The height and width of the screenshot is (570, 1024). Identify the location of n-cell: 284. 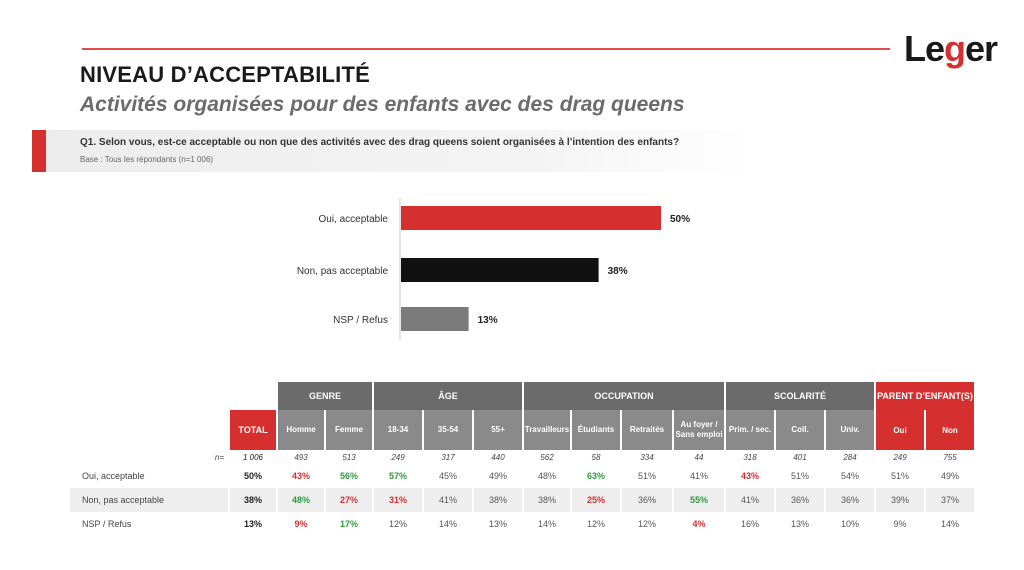
(850, 457).